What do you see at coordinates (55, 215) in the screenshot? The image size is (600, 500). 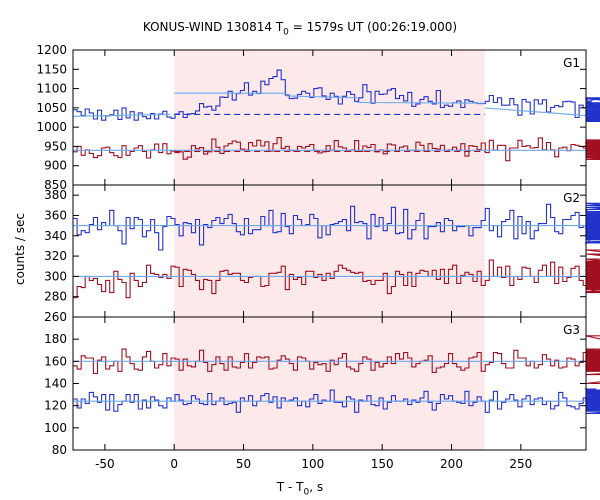 I see `g2-ytick-label: 360` at bounding box center [55, 215].